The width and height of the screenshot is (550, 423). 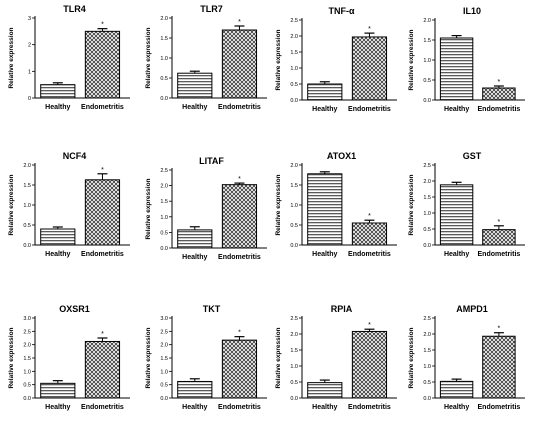 I want to click on y-tick-label: 3, so click(x=29, y=19).